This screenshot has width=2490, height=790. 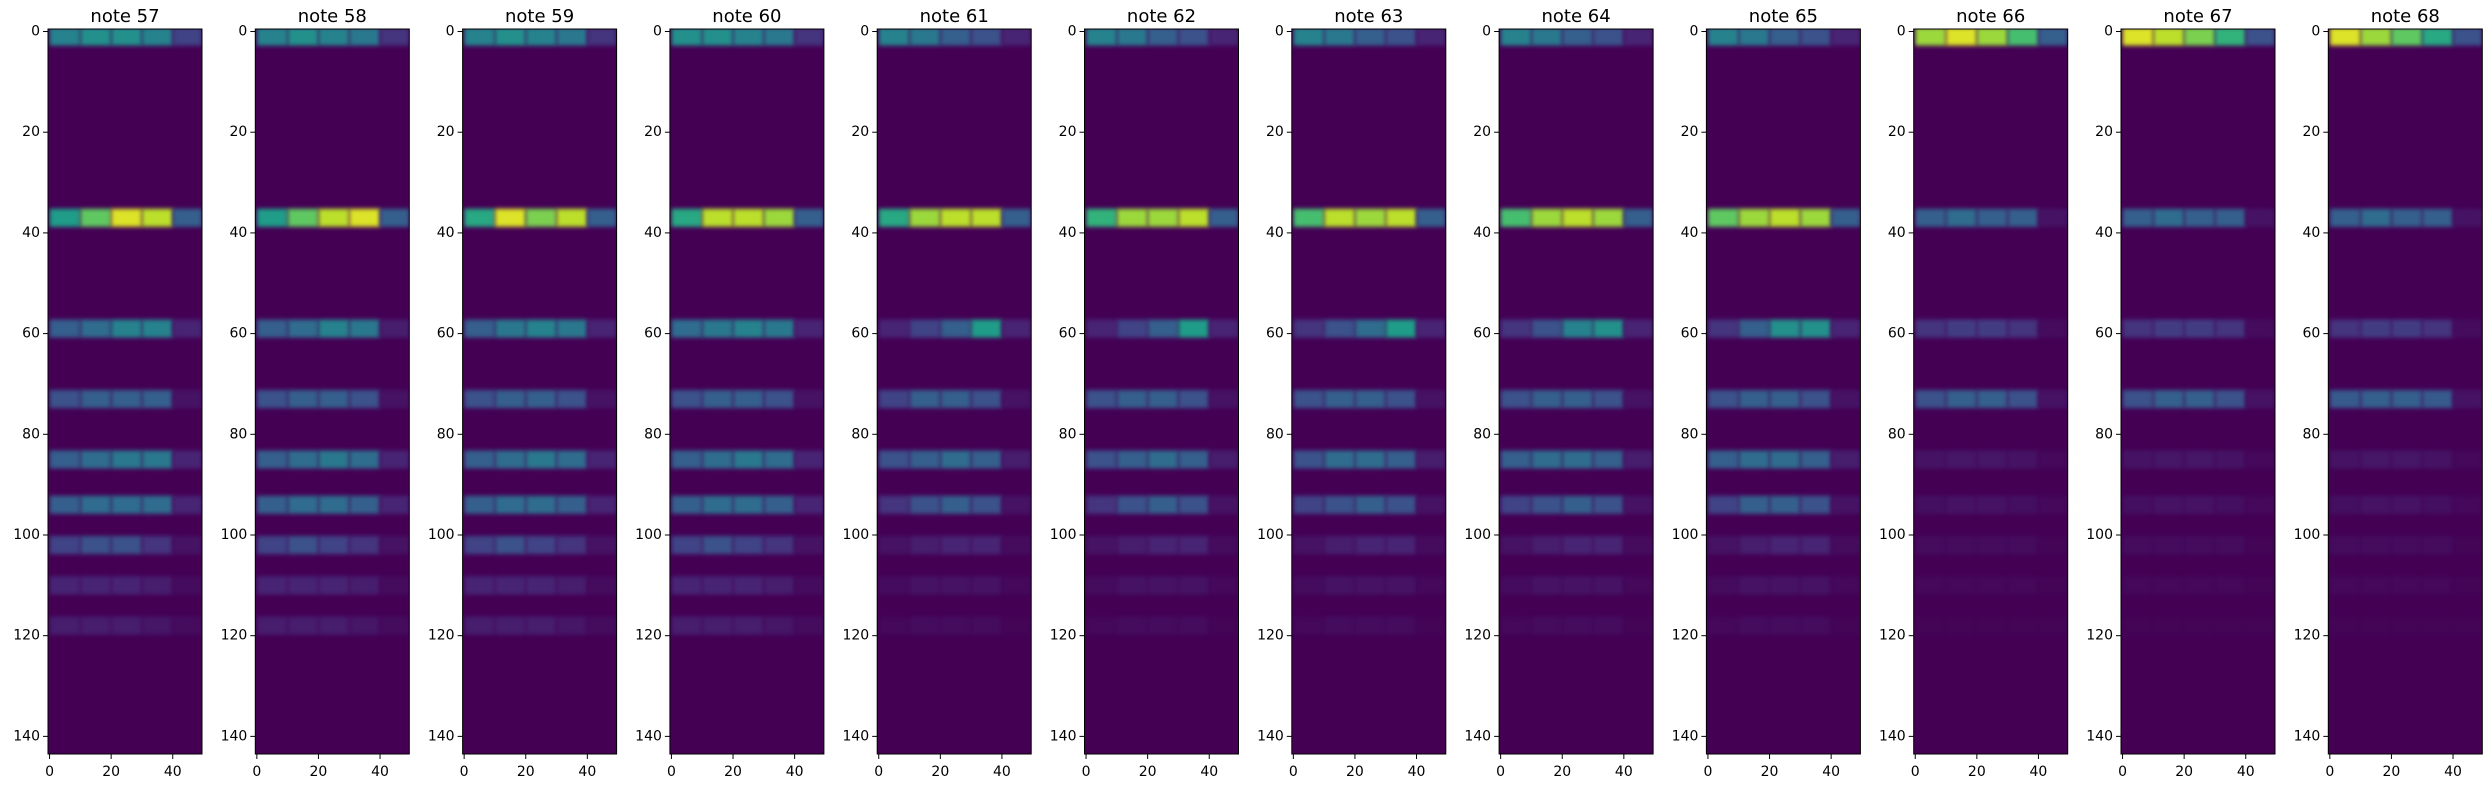 What do you see at coordinates (657, 32) in the screenshot?
I see `y-tick-label: 0` at bounding box center [657, 32].